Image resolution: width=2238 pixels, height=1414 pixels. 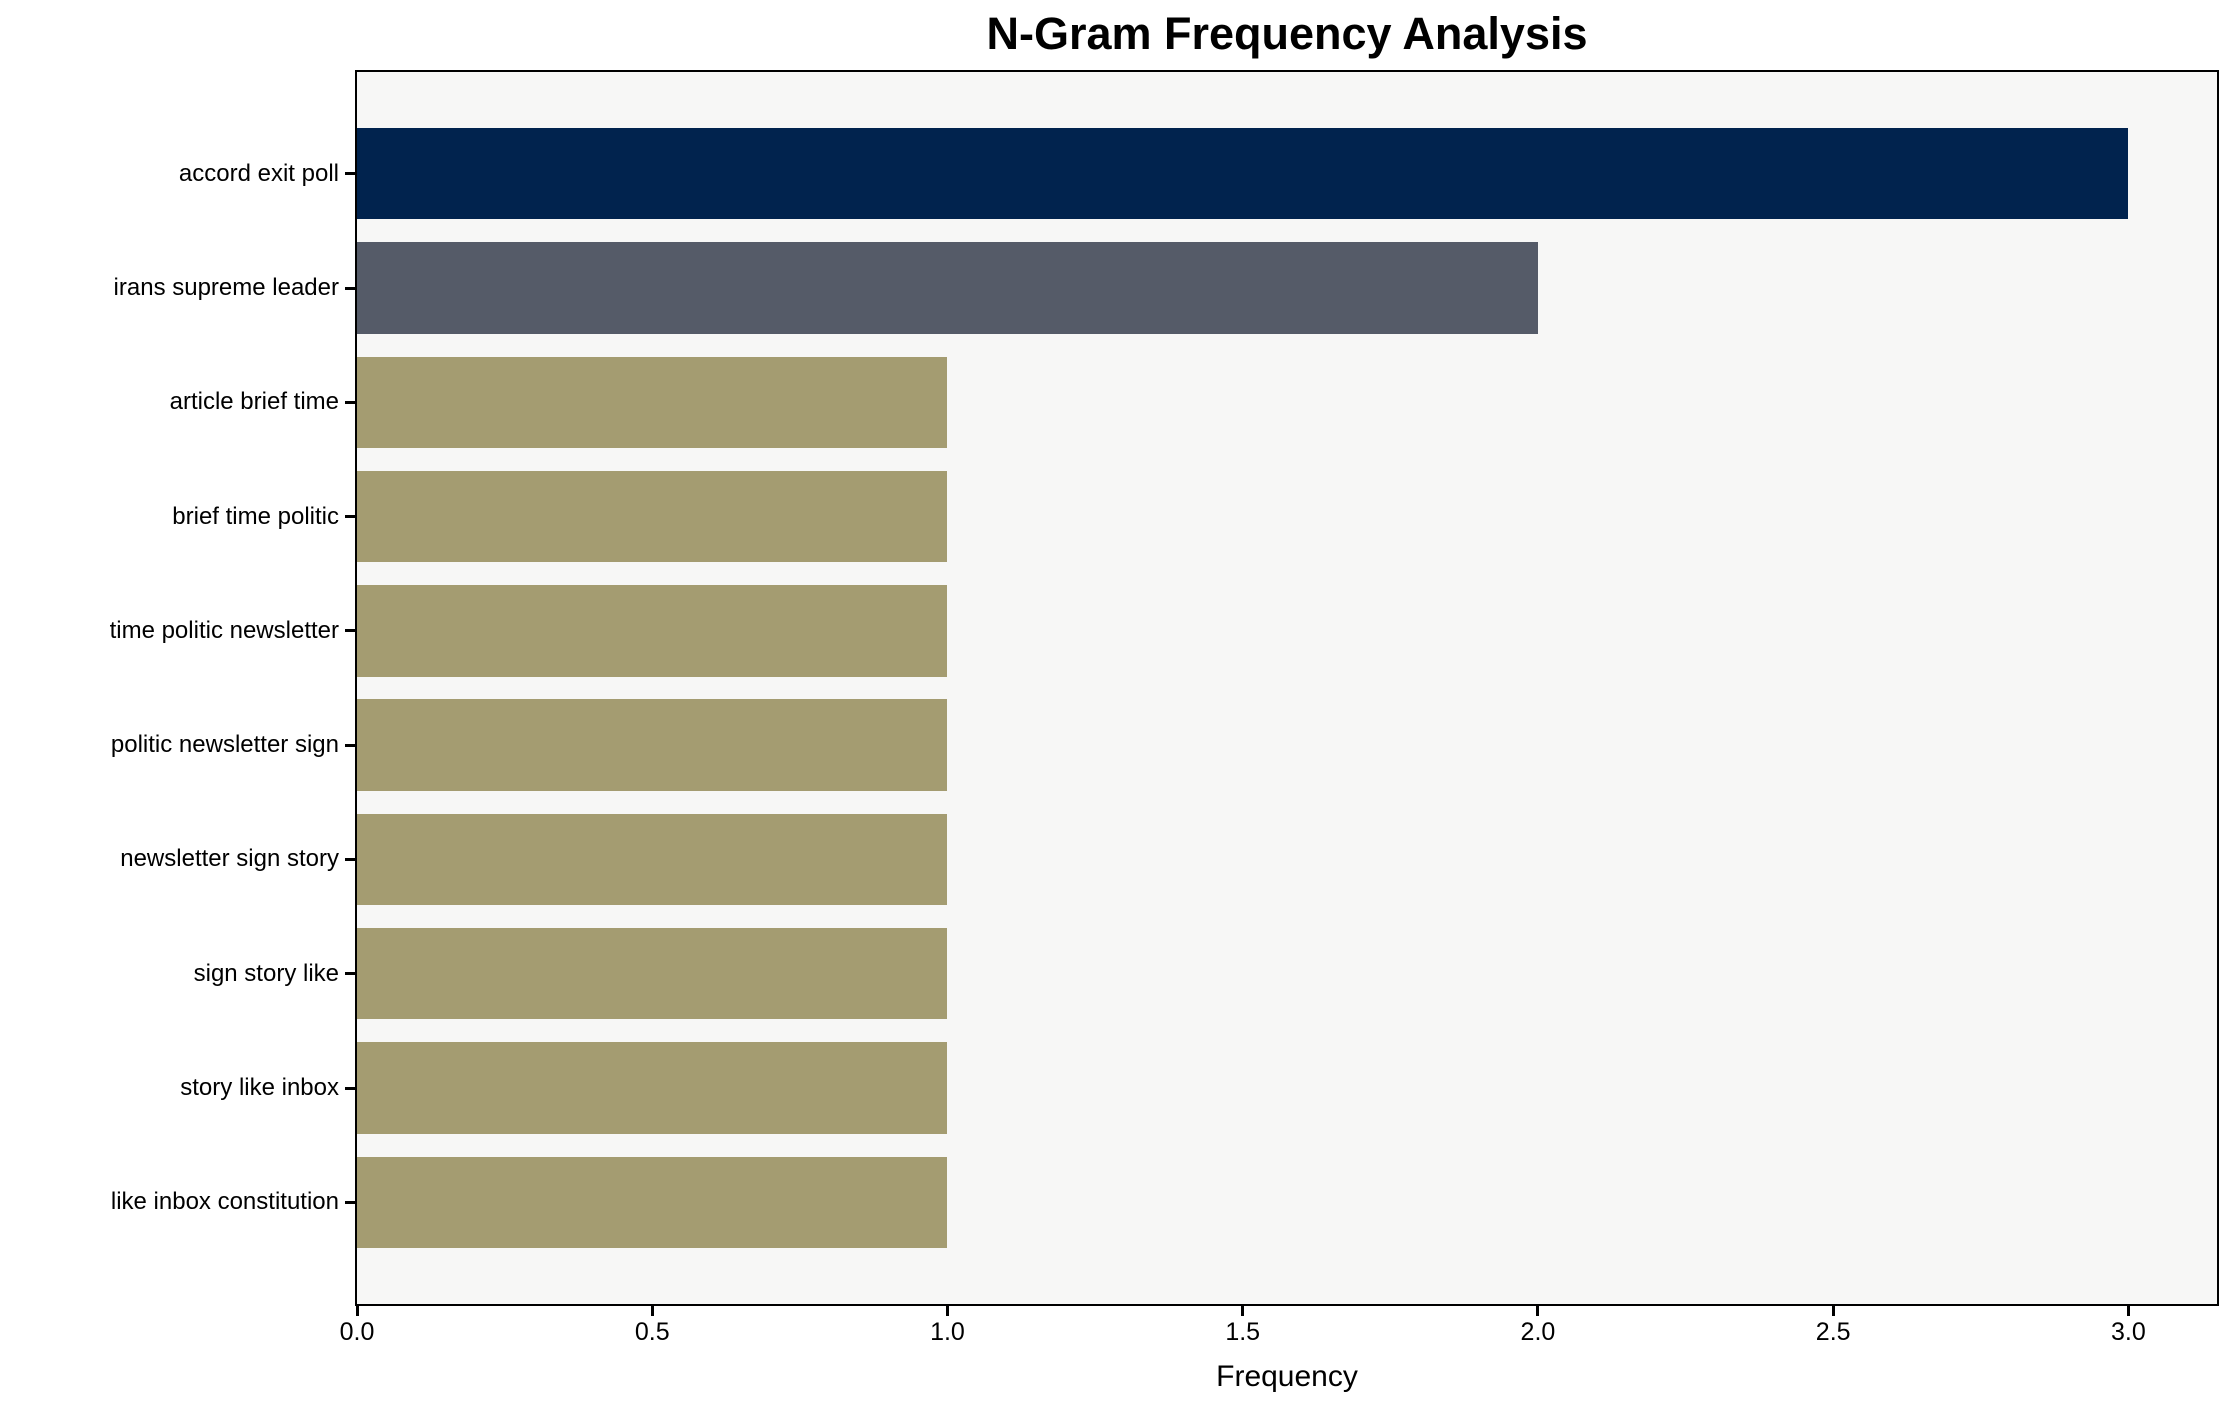 I want to click on x-tick-label: 0.5, so click(x=652, y=1332).